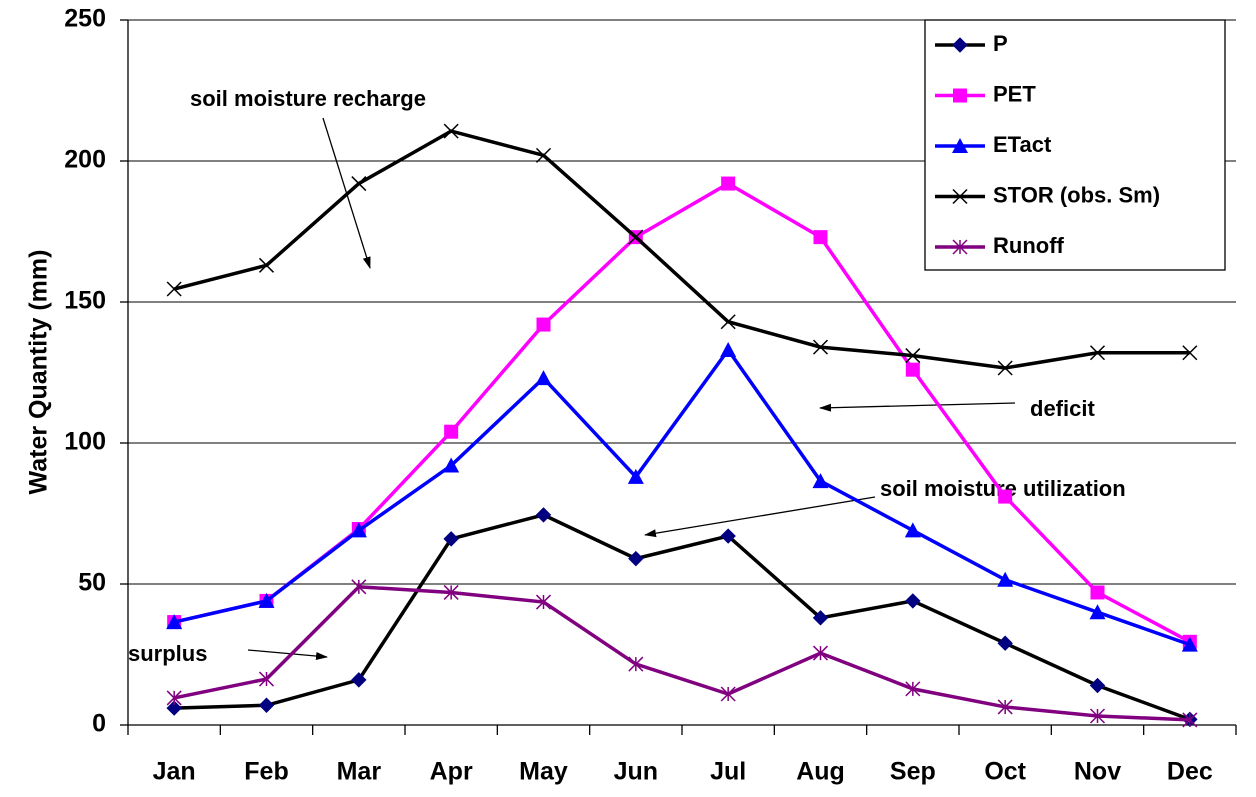 The height and width of the screenshot is (797, 1256). I want to click on y-tick-label: 250, so click(85, 19).